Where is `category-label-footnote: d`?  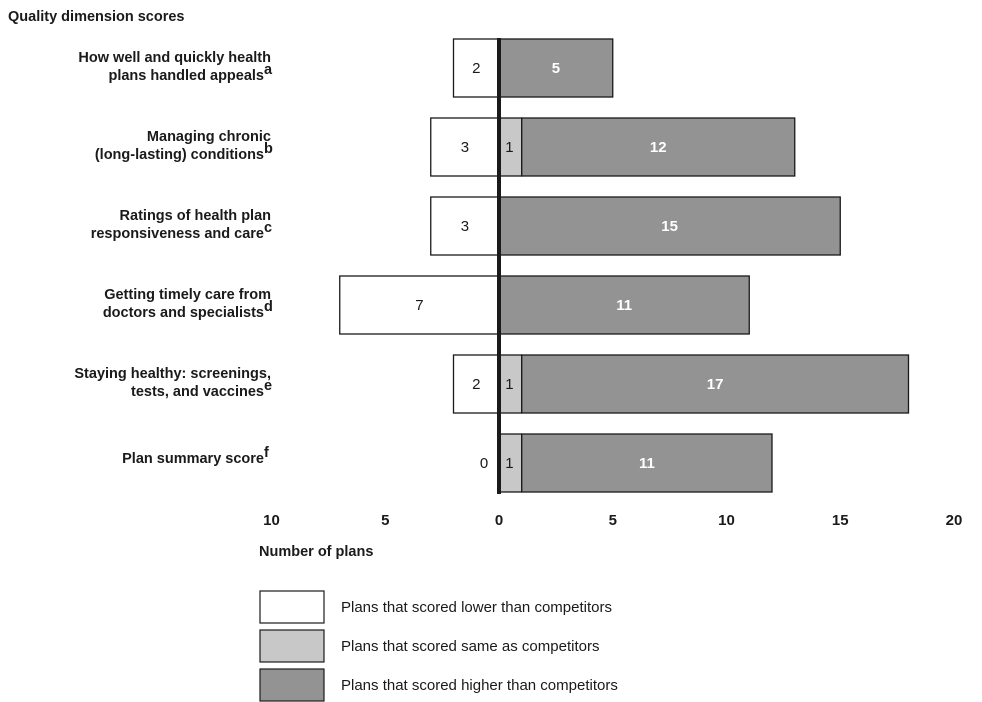 category-label-footnote: d is located at coordinates (268, 307).